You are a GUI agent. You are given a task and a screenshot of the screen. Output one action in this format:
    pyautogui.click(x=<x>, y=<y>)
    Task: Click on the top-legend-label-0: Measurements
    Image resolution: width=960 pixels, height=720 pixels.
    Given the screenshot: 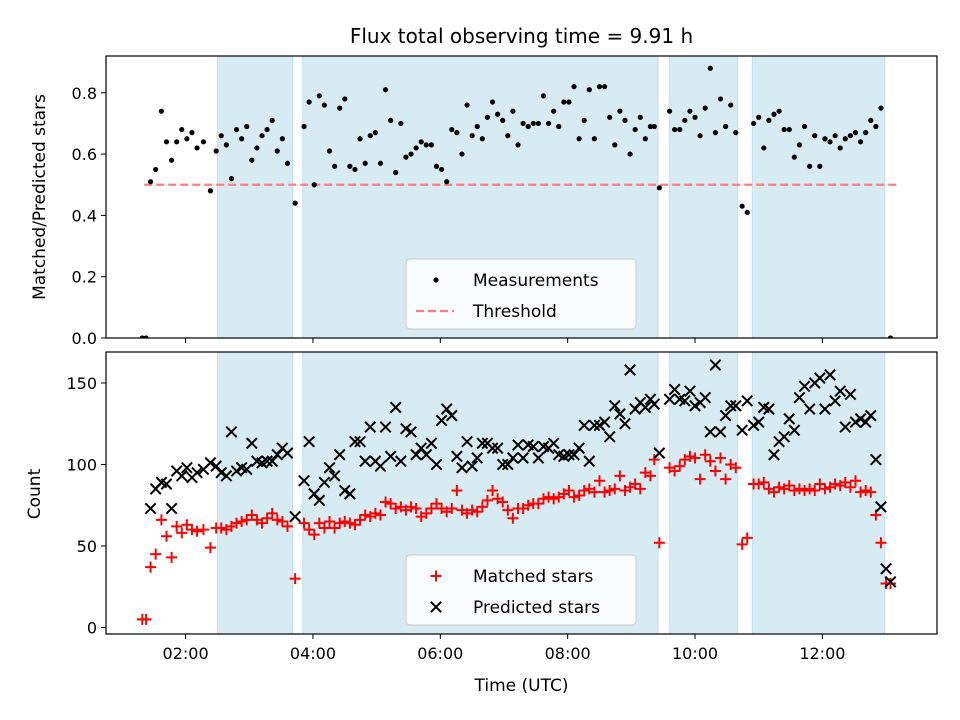 What is the action you would take?
    pyautogui.click(x=536, y=281)
    